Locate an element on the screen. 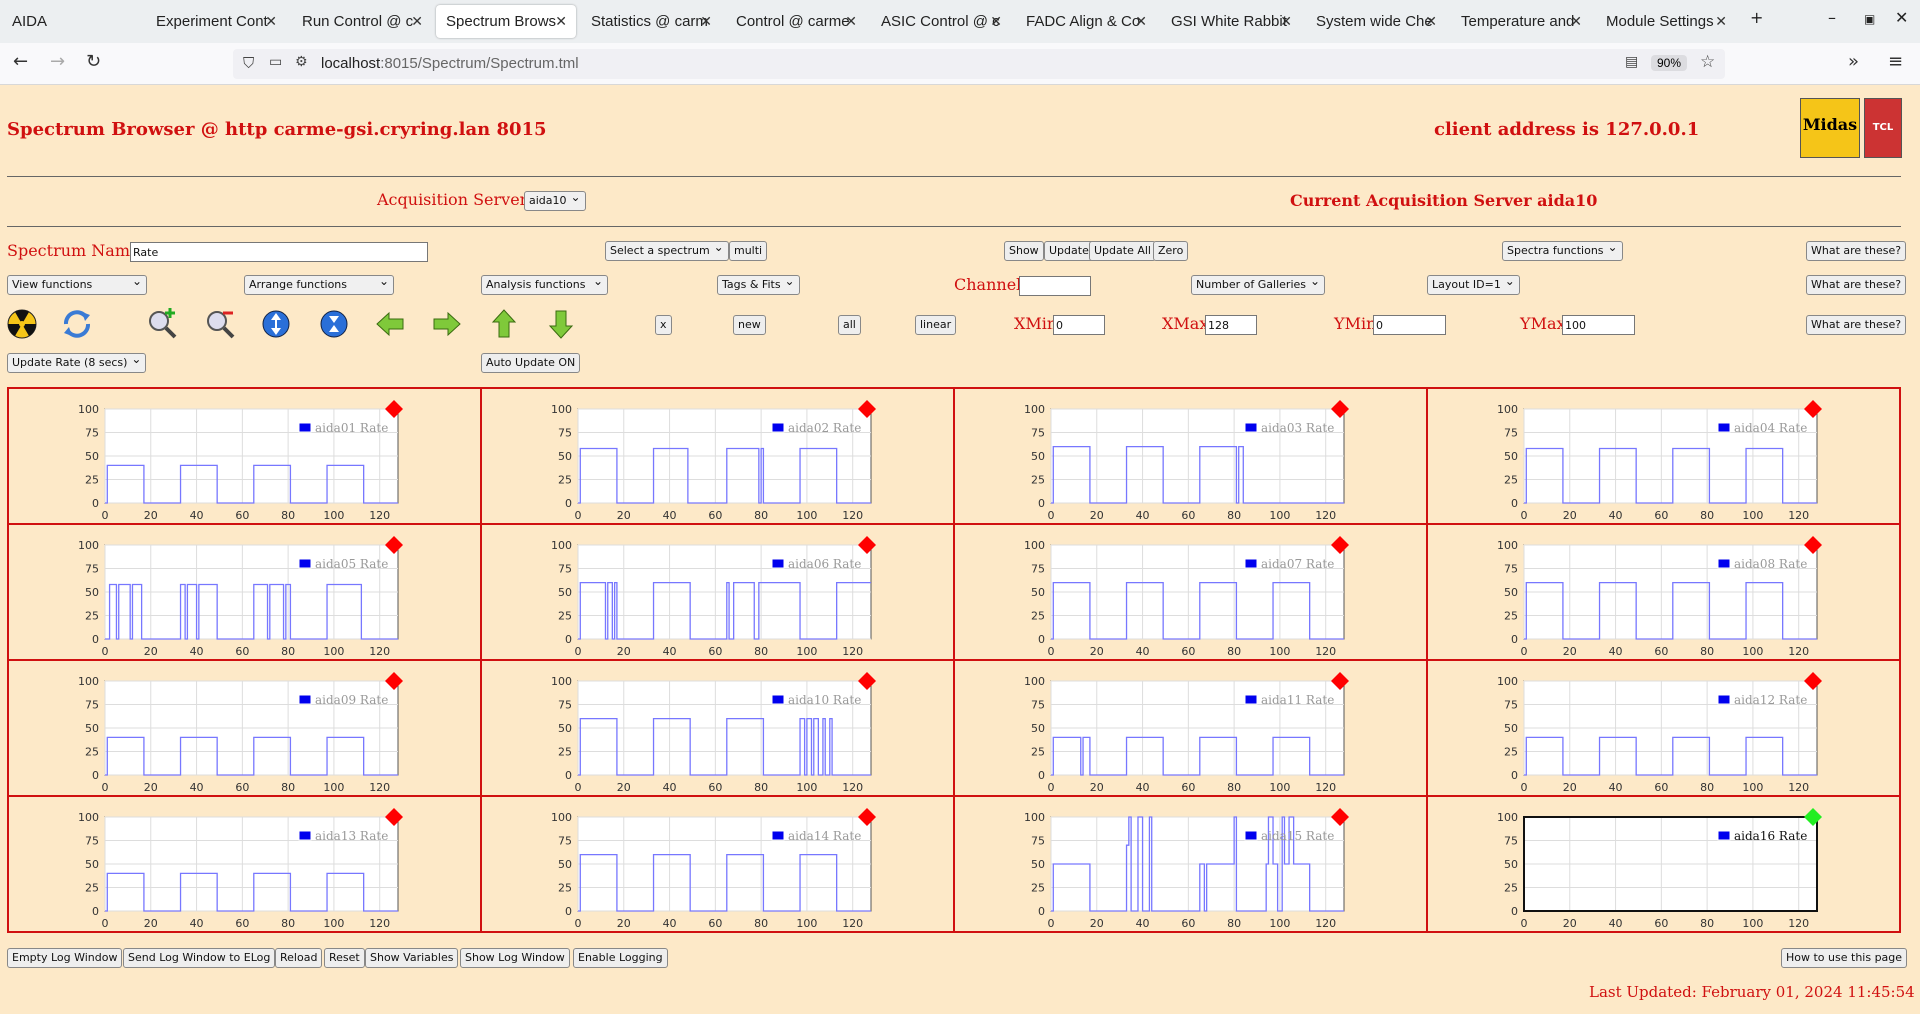  browser-tab: GSI White Rabbit ✕ is located at coordinates (1231, 21).